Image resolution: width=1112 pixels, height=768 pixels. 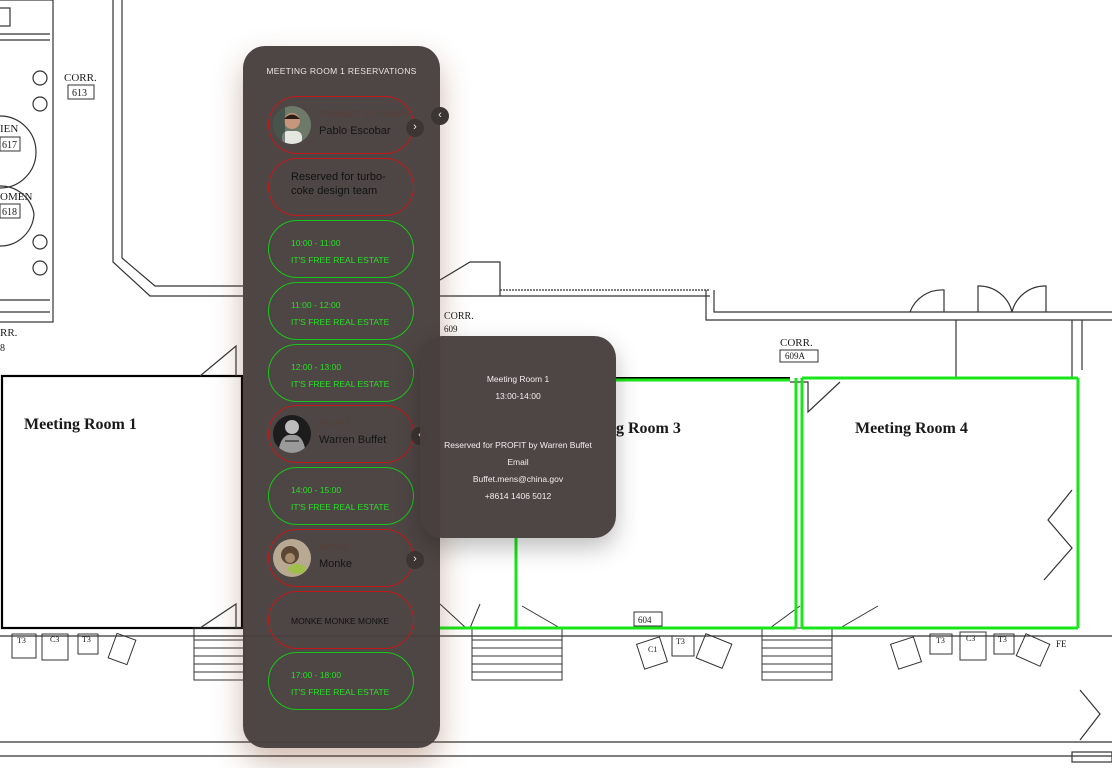 I want to click on reservation-slot-pablo-escobar: PRODUCT DESIGNER Pablo Escobar, so click(x=341, y=125).